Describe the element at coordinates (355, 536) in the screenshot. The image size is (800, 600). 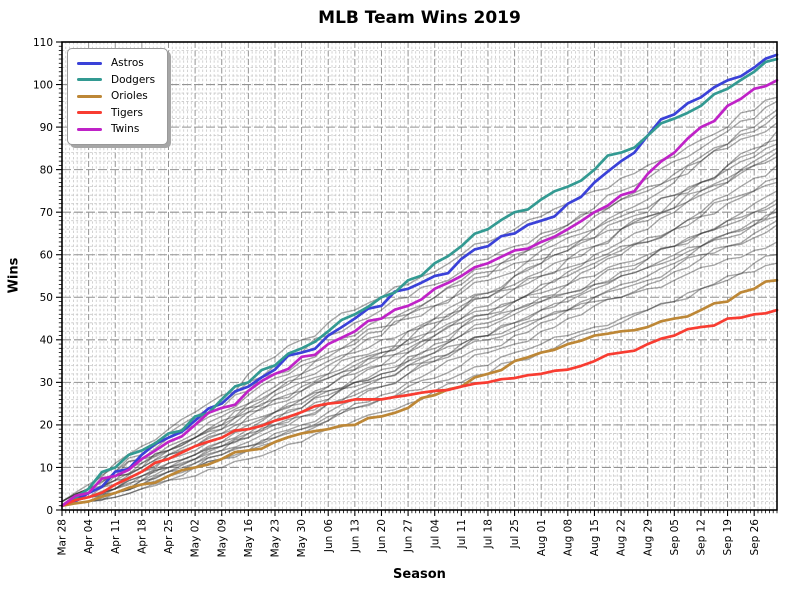
I see `x-tick-label: Jun 13` at that location.